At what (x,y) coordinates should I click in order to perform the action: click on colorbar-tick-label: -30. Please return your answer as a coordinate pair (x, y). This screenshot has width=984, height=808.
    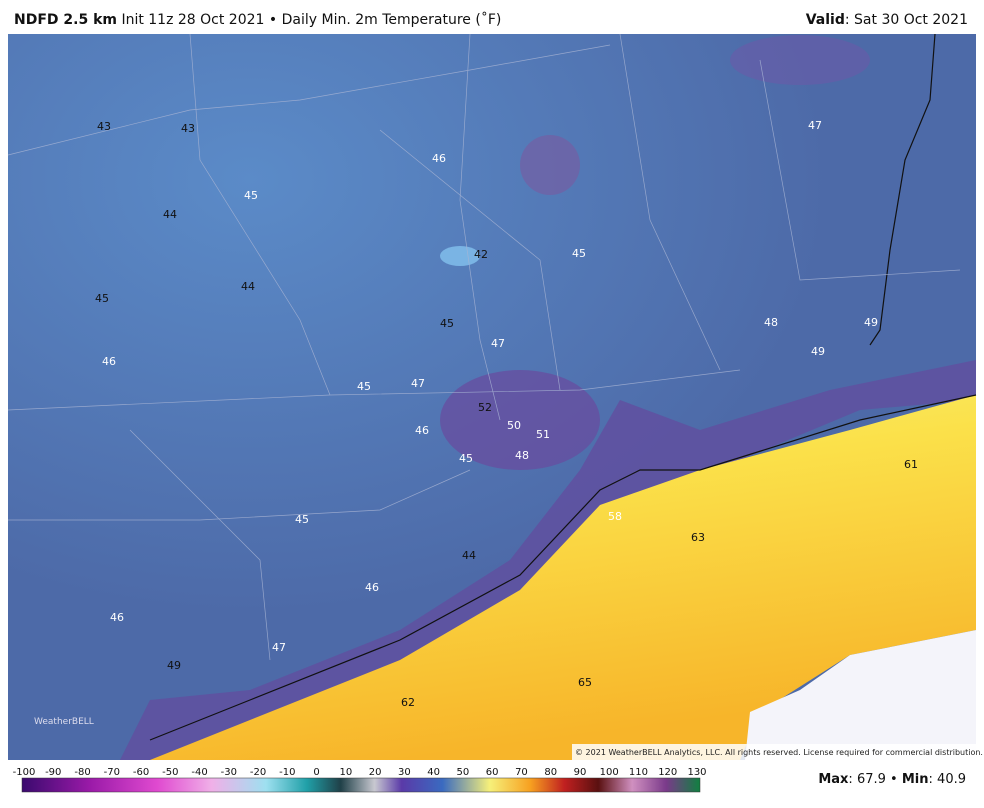
    Looking at the image, I should click on (229, 772).